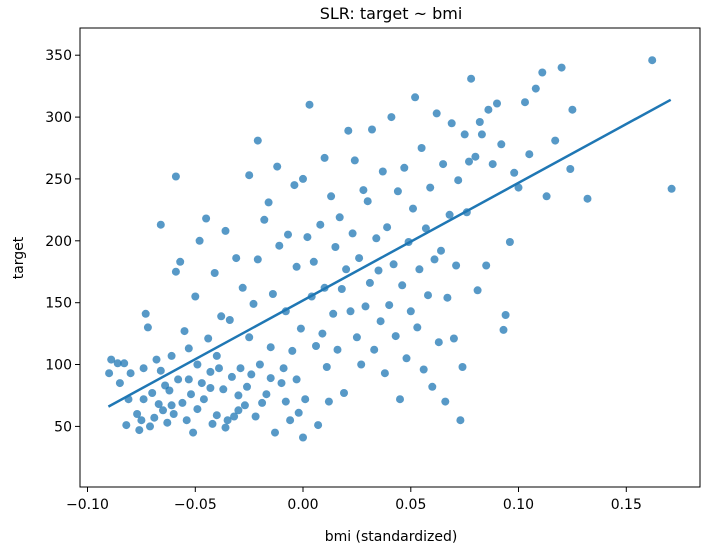  Describe the element at coordinates (58, 118) in the screenshot. I see `y-tick-label: 300` at that location.